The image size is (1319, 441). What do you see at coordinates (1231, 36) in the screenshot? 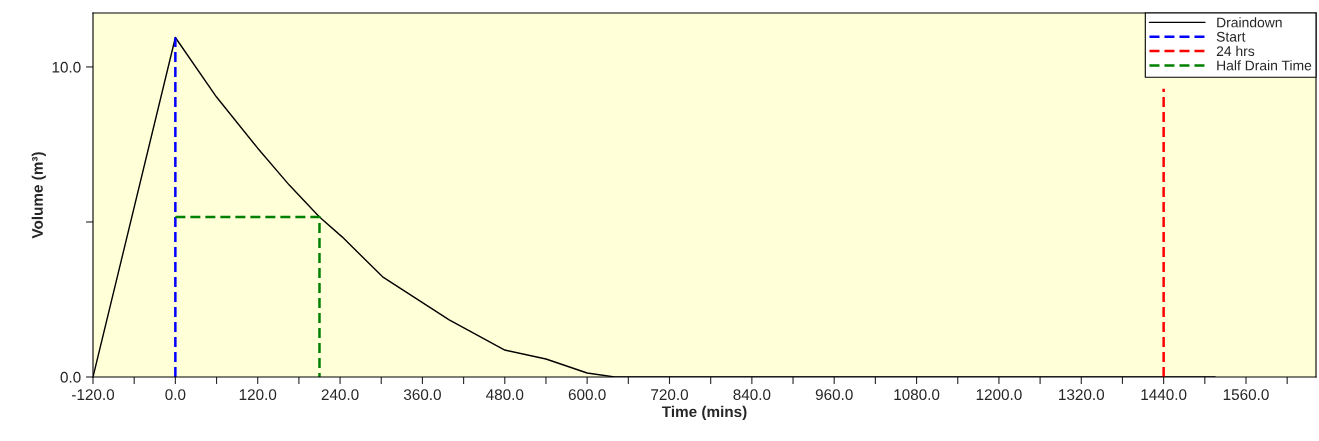
I see `legend-label: Start` at bounding box center [1231, 36].